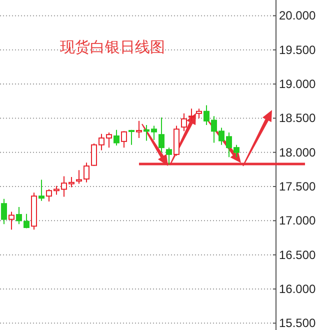 This screenshot has width=323, height=330. What do you see at coordinates (297, 323) in the screenshot?
I see `y-tick-label: 15.500` at bounding box center [297, 323].